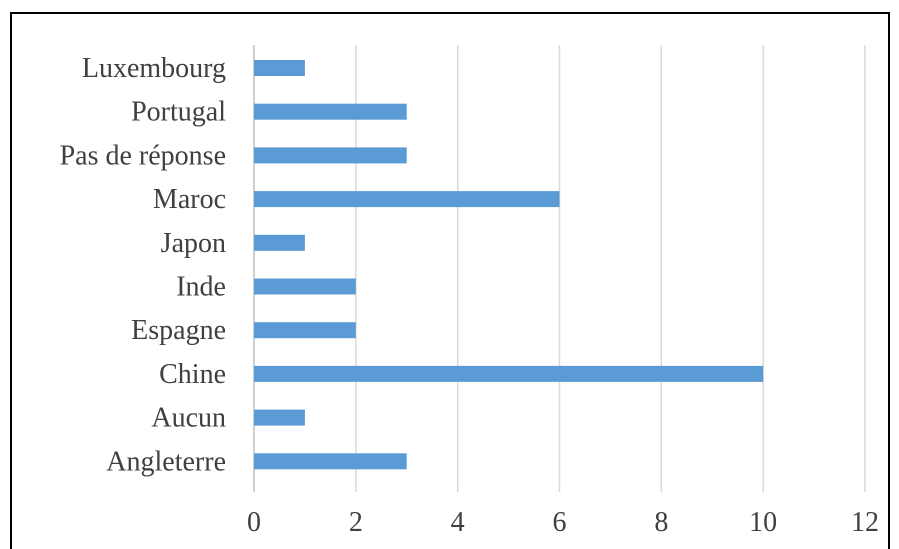 The height and width of the screenshot is (549, 899). Describe the element at coordinates (201, 287) in the screenshot. I see `category-label: Inde` at that location.